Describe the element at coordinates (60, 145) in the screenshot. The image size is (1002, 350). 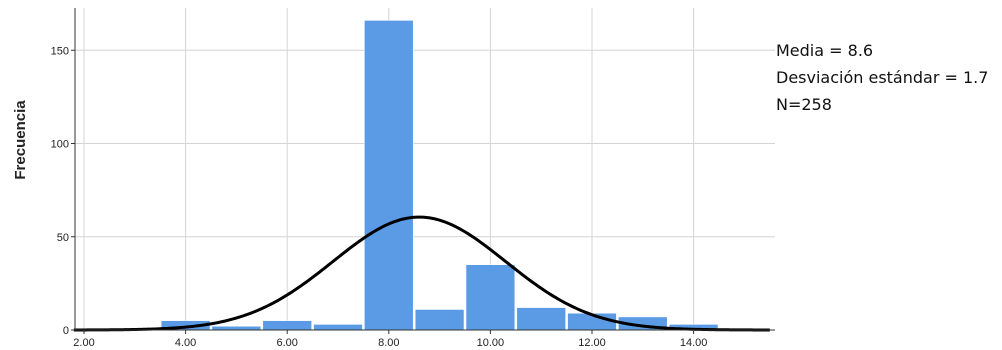
I see `y-tick-label: 100` at that location.